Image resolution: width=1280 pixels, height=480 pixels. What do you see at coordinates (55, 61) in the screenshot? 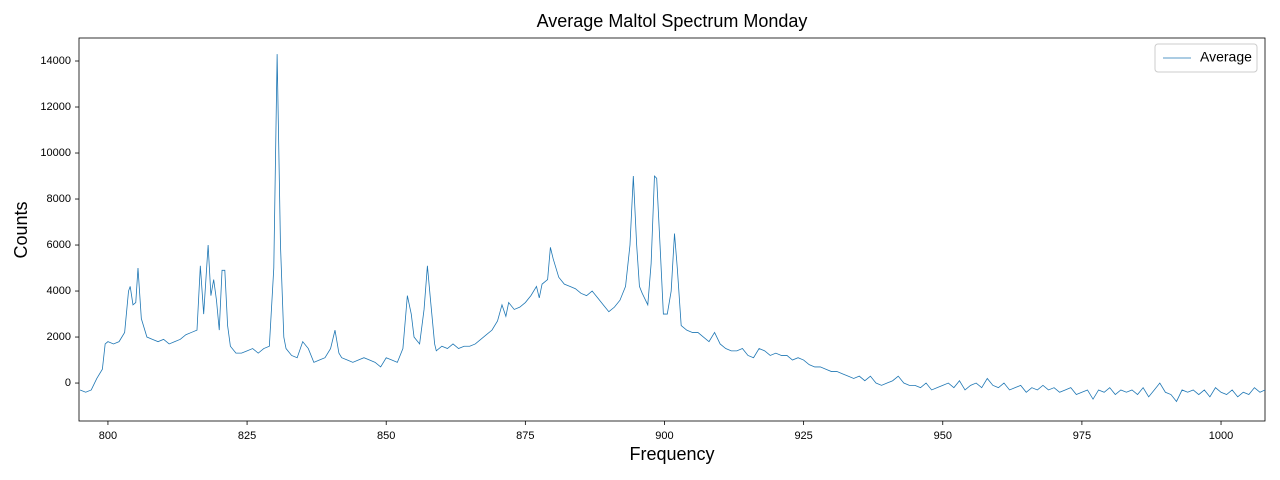
I see `y-tick-label: 14000` at bounding box center [55, 61].